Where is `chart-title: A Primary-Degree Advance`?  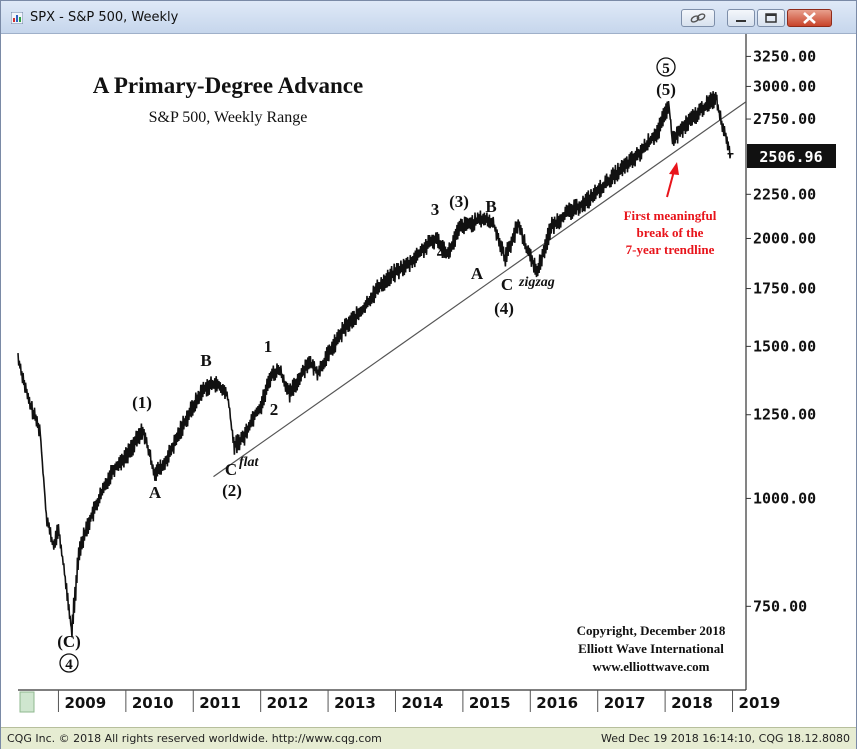 chart-title: A Primary-Degree Advance is located at coordinates (228, 85).